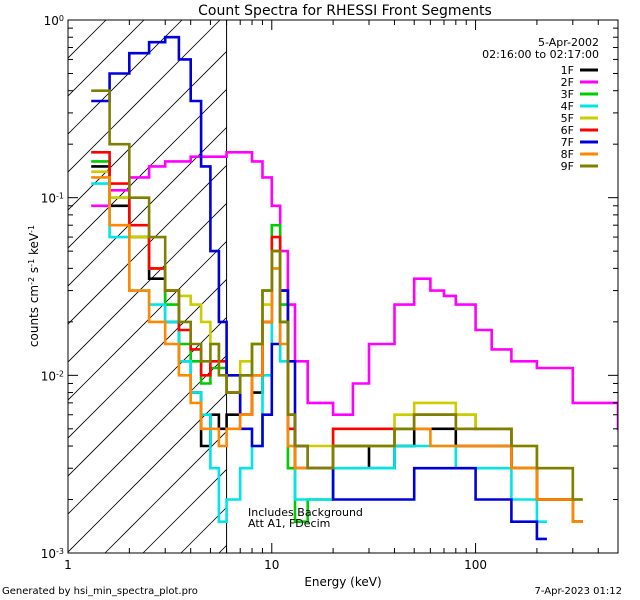 This screenshot has height=600, width=640. Describe the element at coordinates (52, 376) in the screenshot. I see `y-tick-label: 10⁻²` at that location.